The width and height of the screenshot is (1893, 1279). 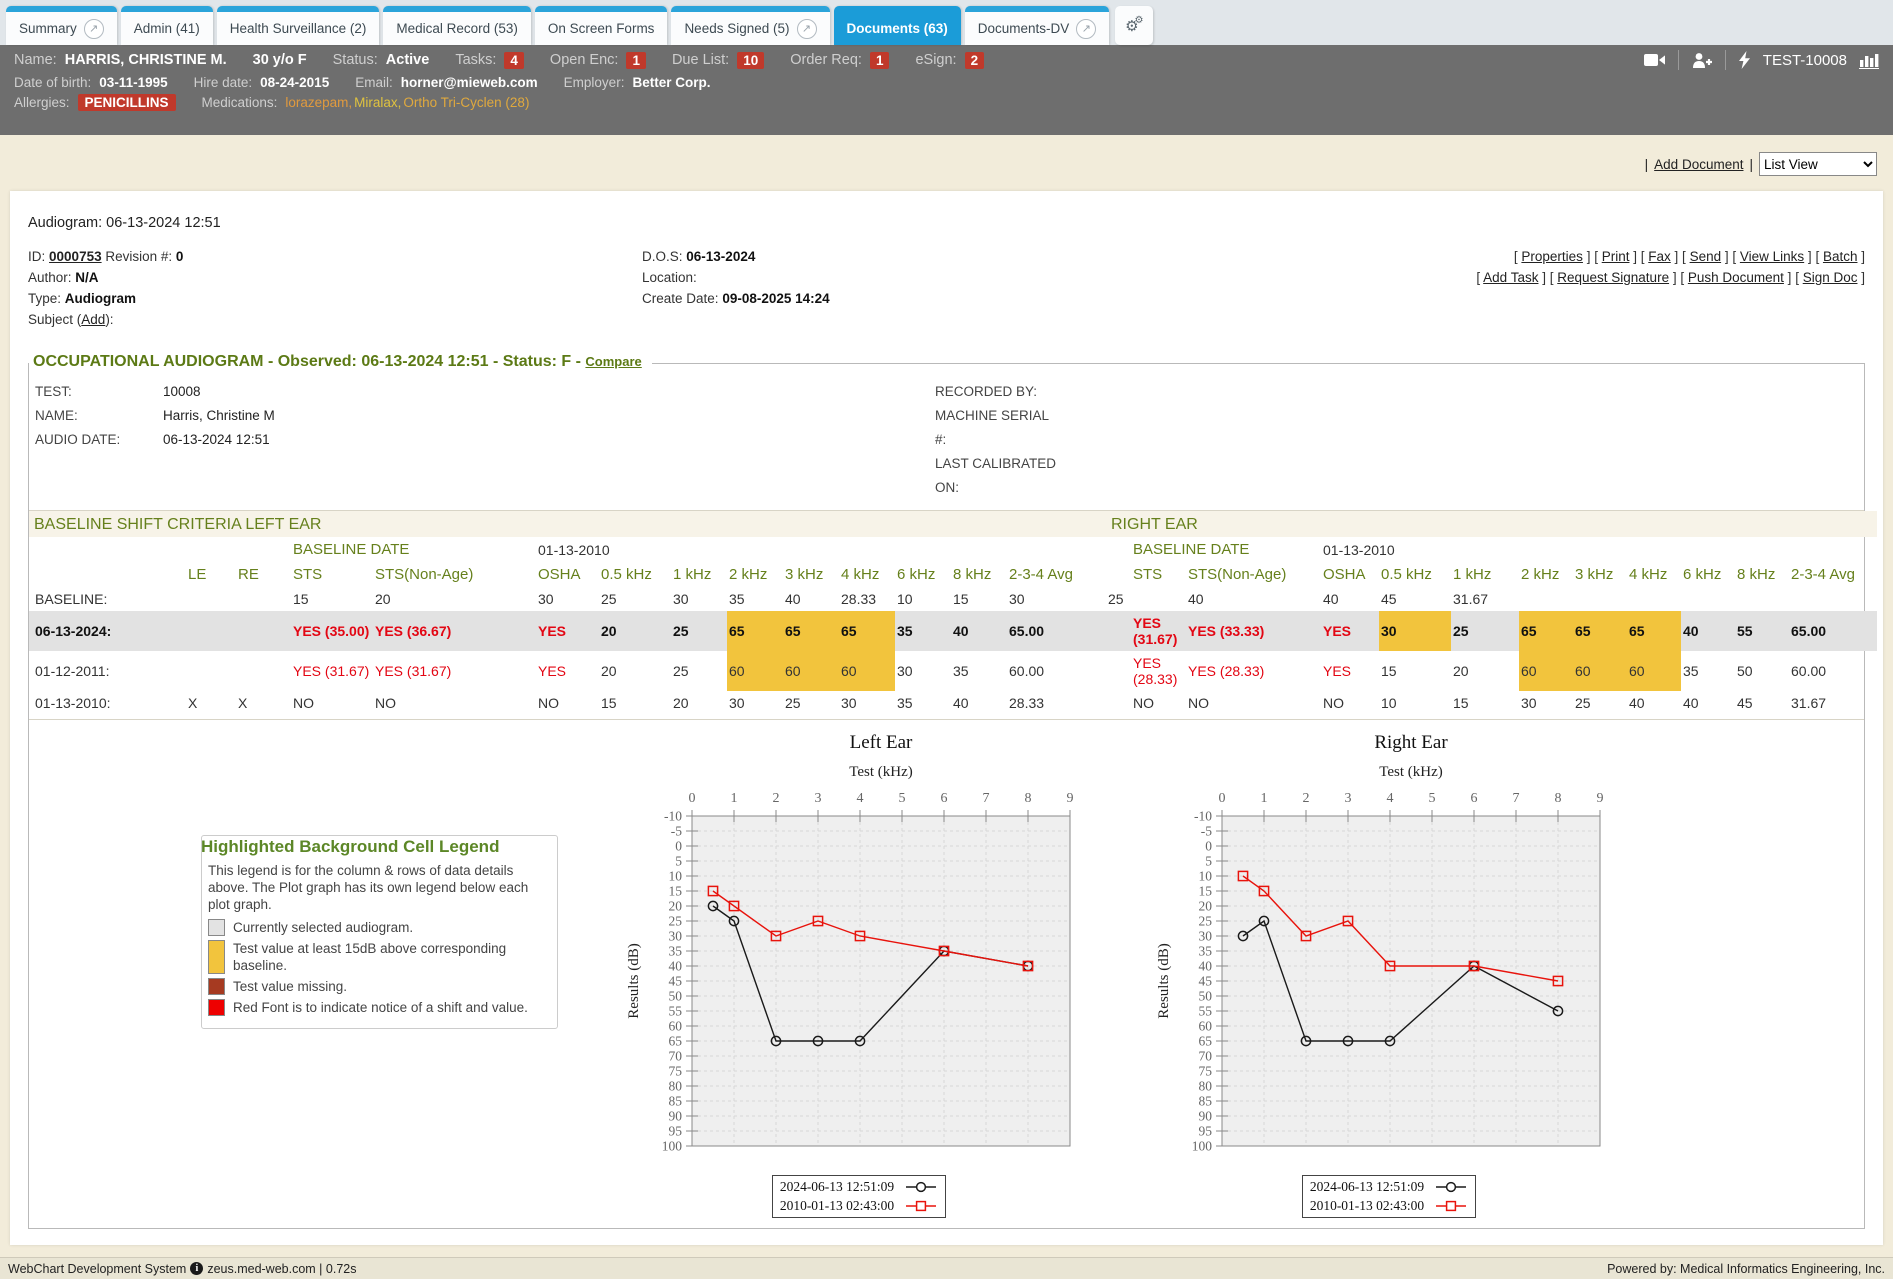 What do you see at coordinates (124, 223) in the screenshot?
I see `document-title: Audiogram: 06-13-2024 12:51` at bounding box center [124, 223].